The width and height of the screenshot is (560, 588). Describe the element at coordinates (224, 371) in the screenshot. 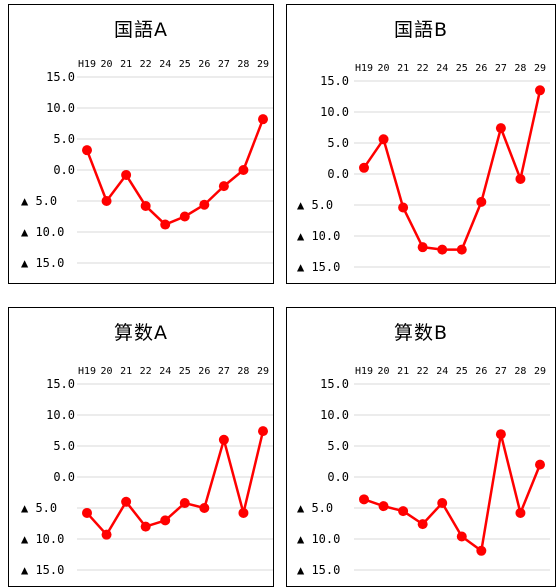

I see `x-tick-label: 27` at that location.